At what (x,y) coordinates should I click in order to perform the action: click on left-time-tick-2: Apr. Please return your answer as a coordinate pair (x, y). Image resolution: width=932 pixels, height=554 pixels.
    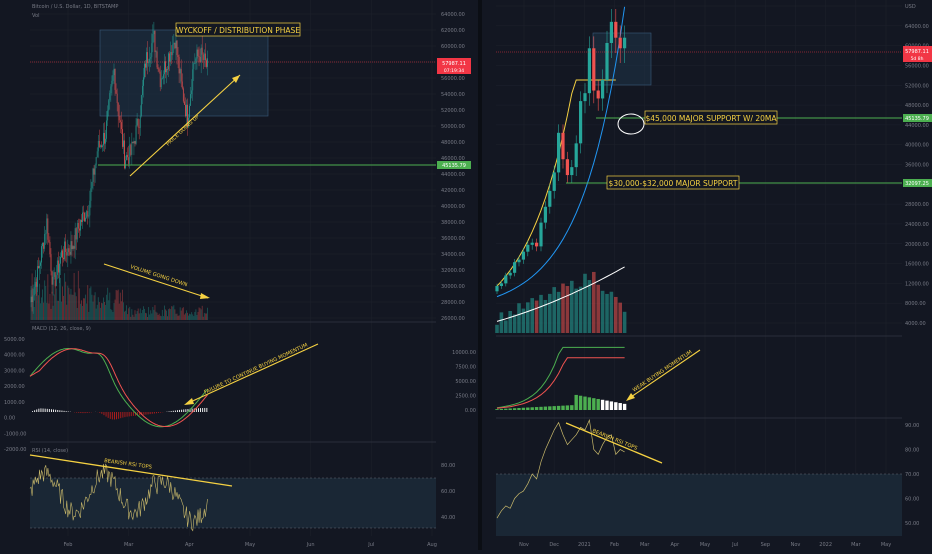
    Looking at the image, I should click on (190, 545).